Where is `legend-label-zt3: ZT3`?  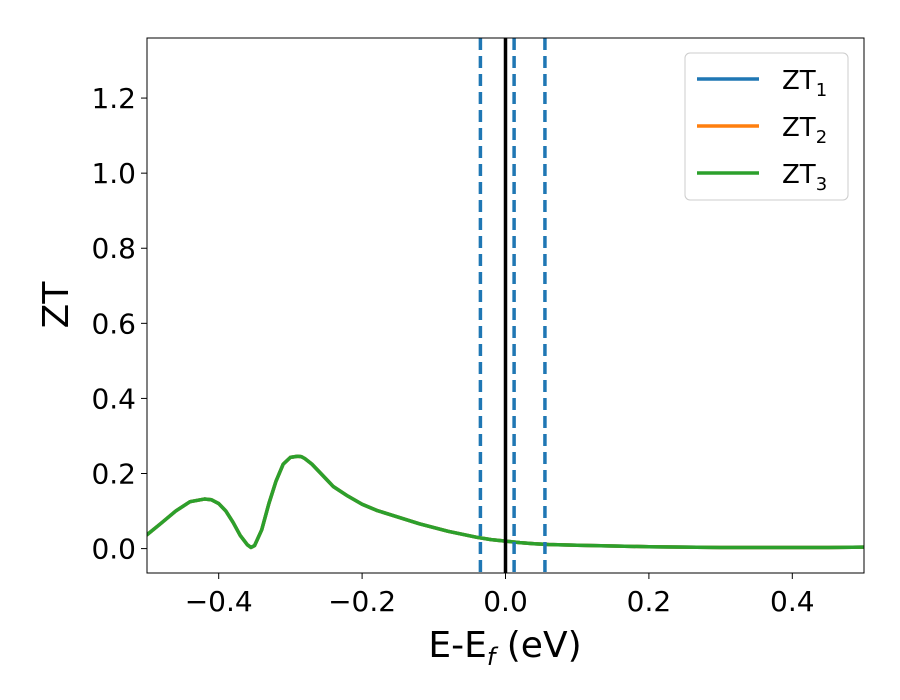
legend-label-zt3: ZT3 is located at coordinates (804, 177).